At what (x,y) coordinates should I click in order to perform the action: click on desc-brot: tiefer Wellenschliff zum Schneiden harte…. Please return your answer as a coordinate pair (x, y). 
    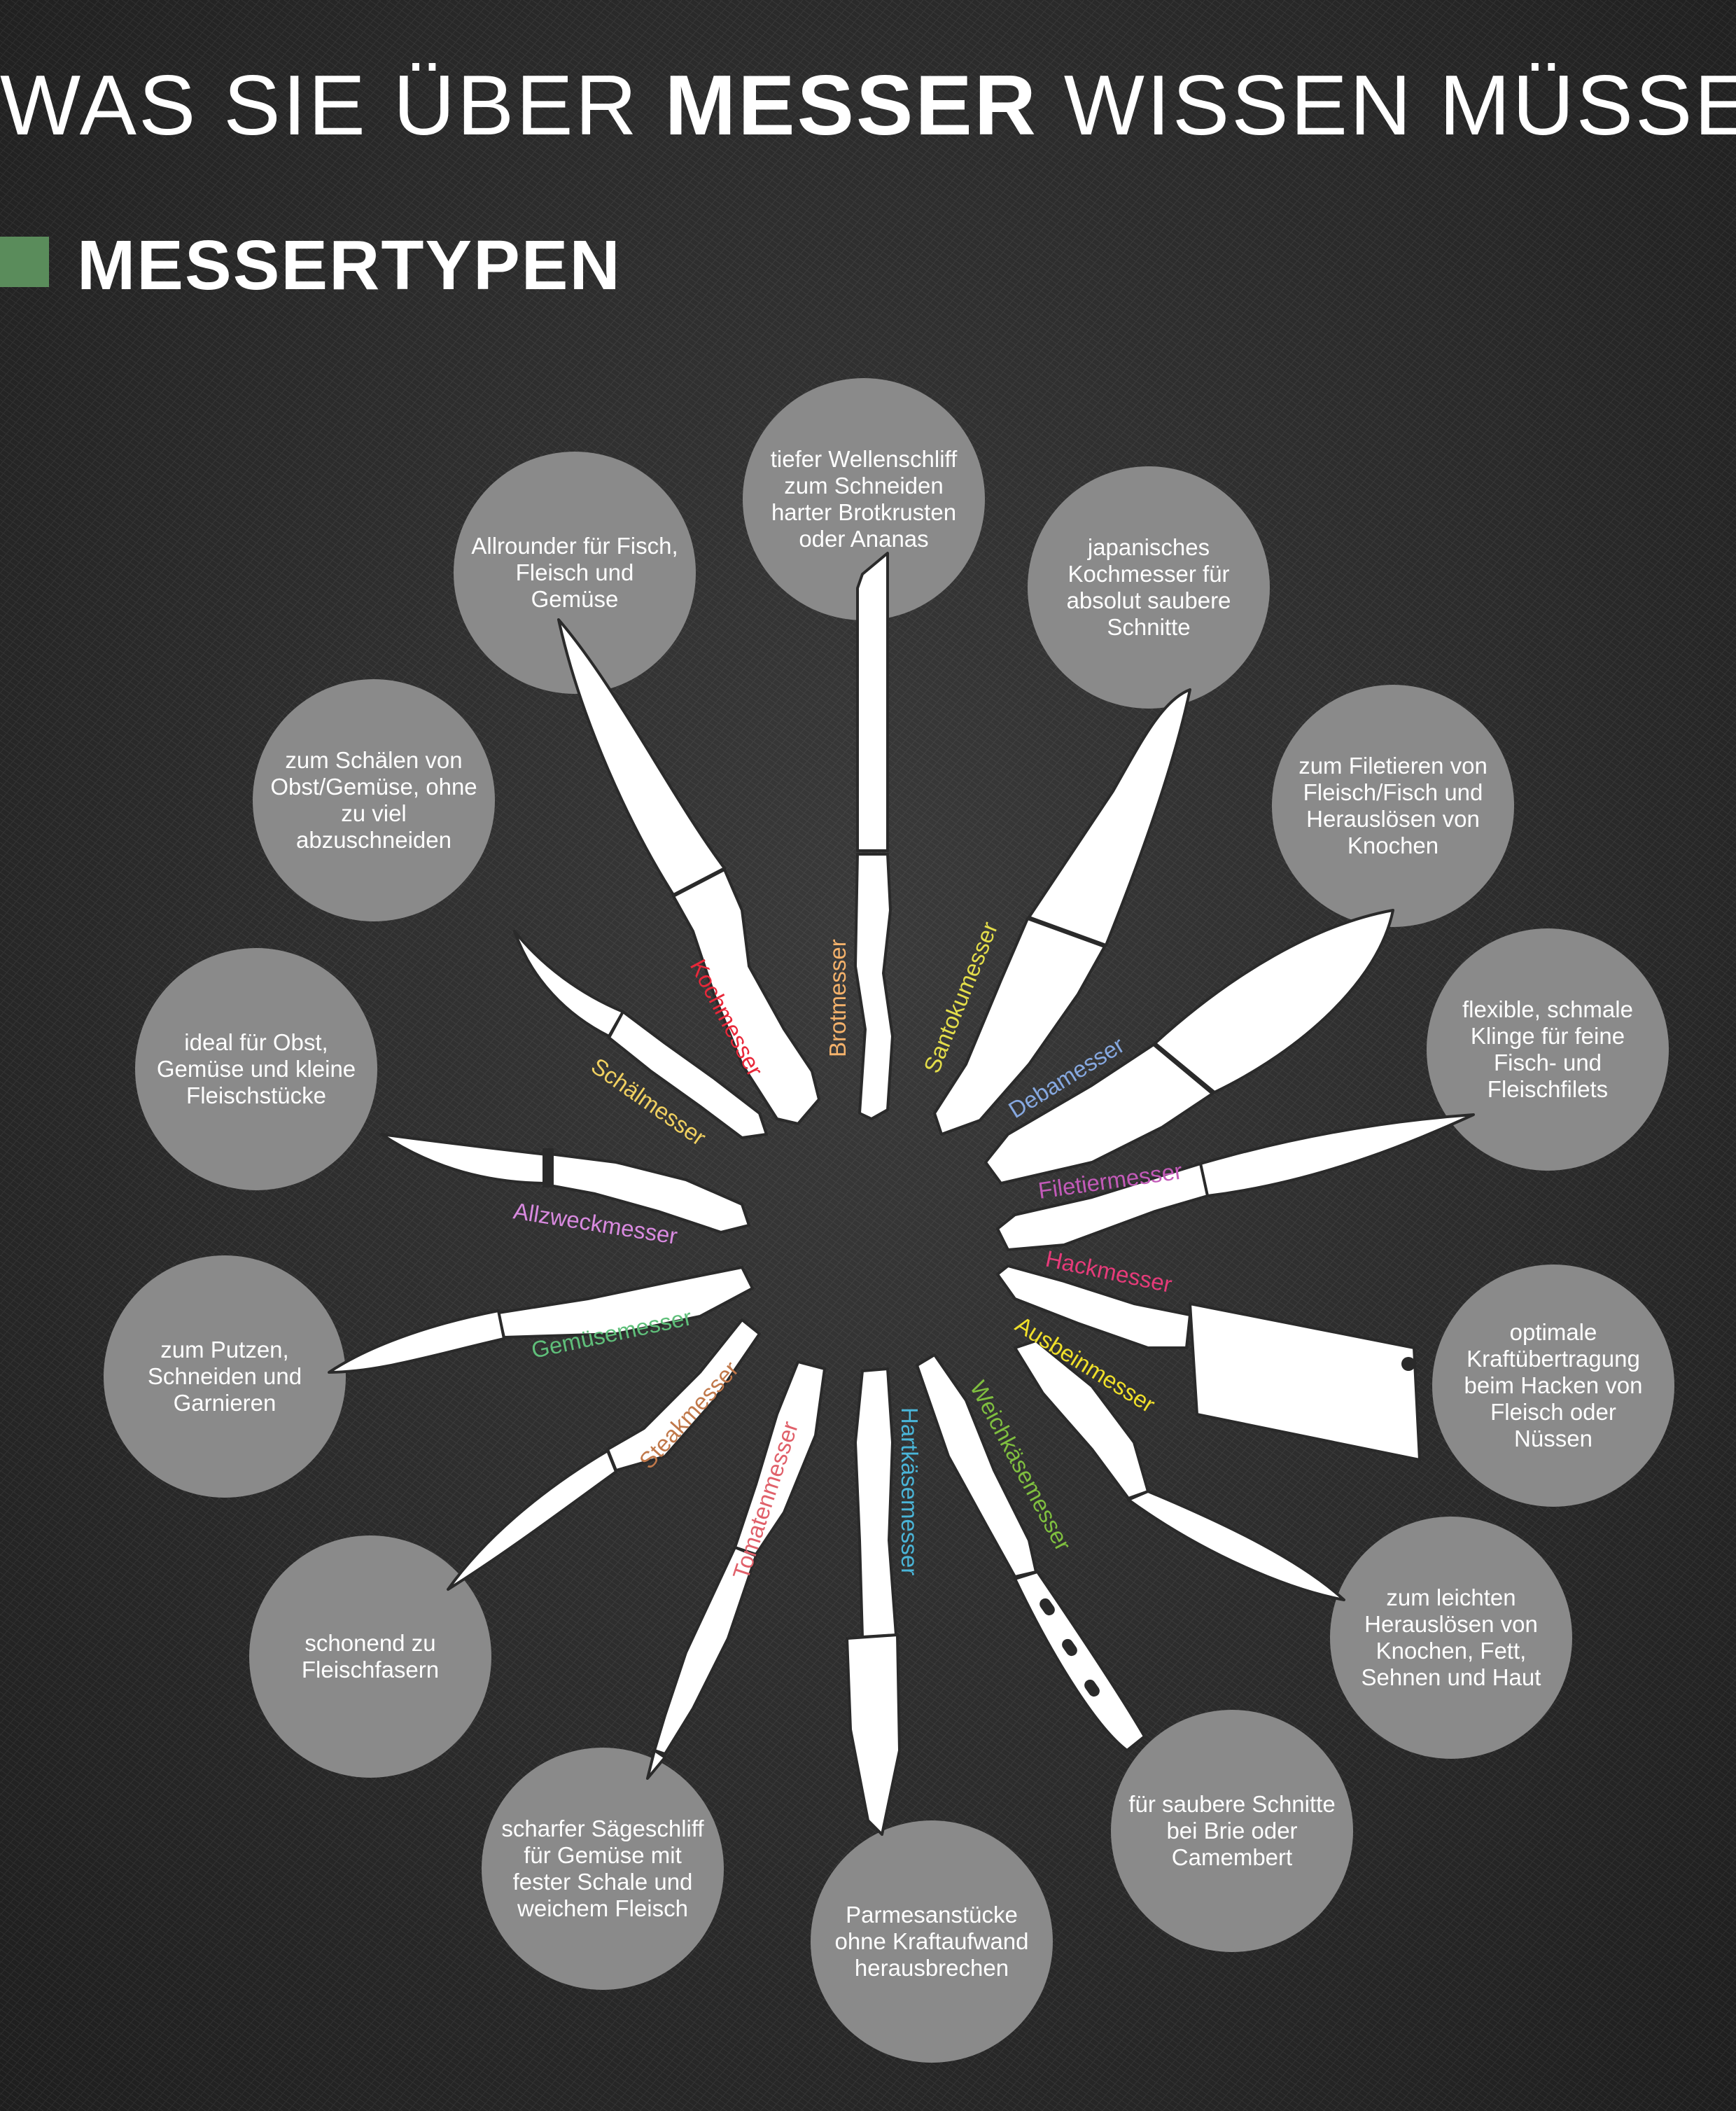
    Looking at the image, I should click on (864, 499).